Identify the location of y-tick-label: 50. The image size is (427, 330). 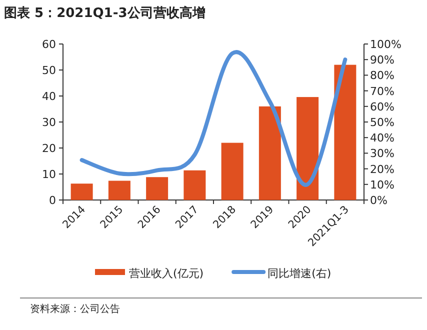
(49, 70).